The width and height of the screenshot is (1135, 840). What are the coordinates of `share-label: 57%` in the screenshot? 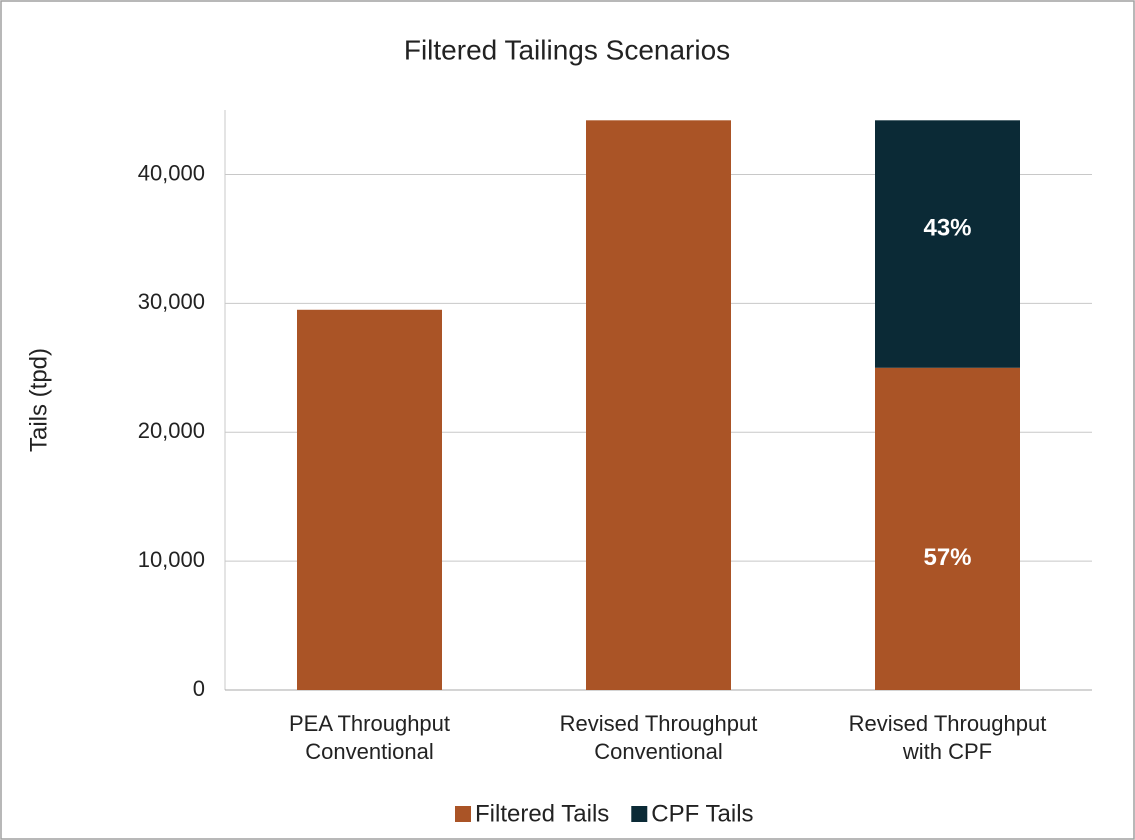 It's located at (947, 557).